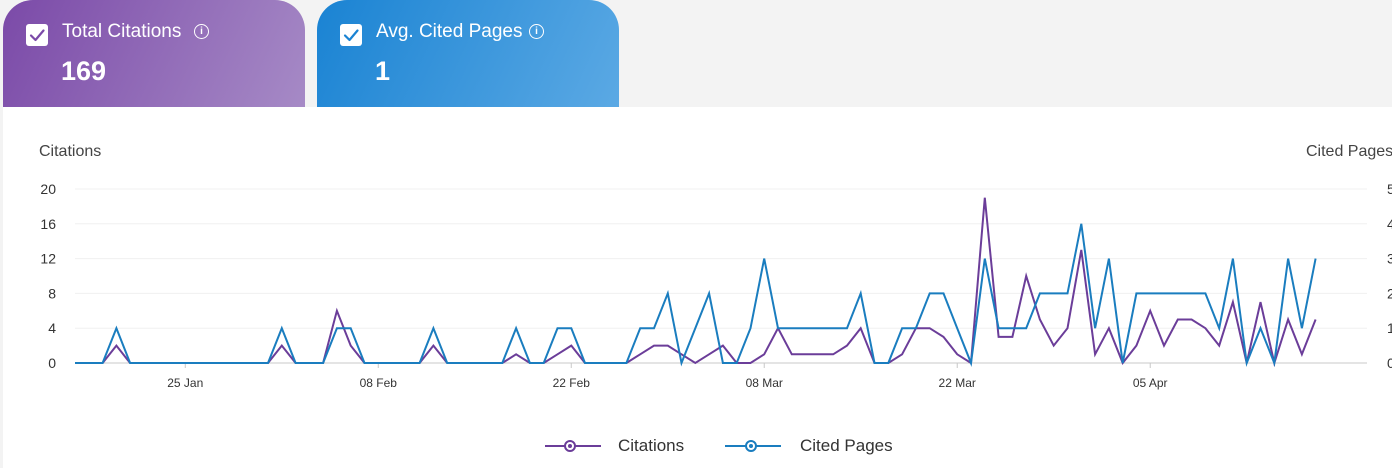  What do you see at coordinates (764, 383) in the screenshot?
I see `x-tick-label: 08 Mar` at bounding box center [764, 383].